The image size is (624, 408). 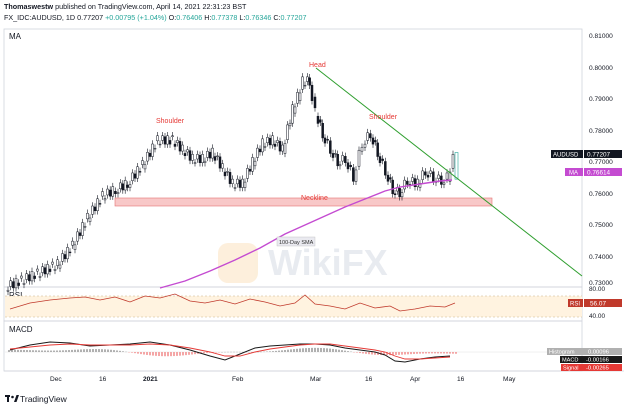 What do you see at coordinates (40, 17) in the screenshot?
I see `symbol-label: FX_IDC:AUDUSD, 1D` at bounding box center [40, 17].